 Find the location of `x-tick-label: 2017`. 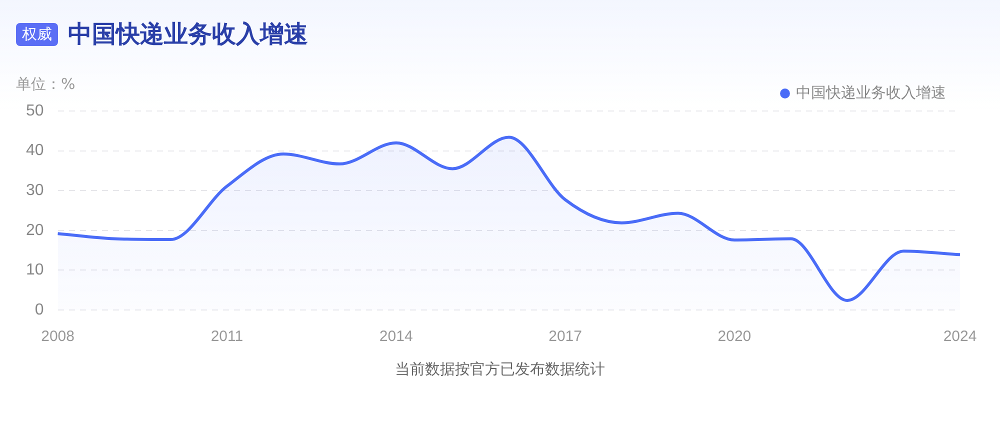

x-tick-label: 2017 is located at coordinates (565, 337).